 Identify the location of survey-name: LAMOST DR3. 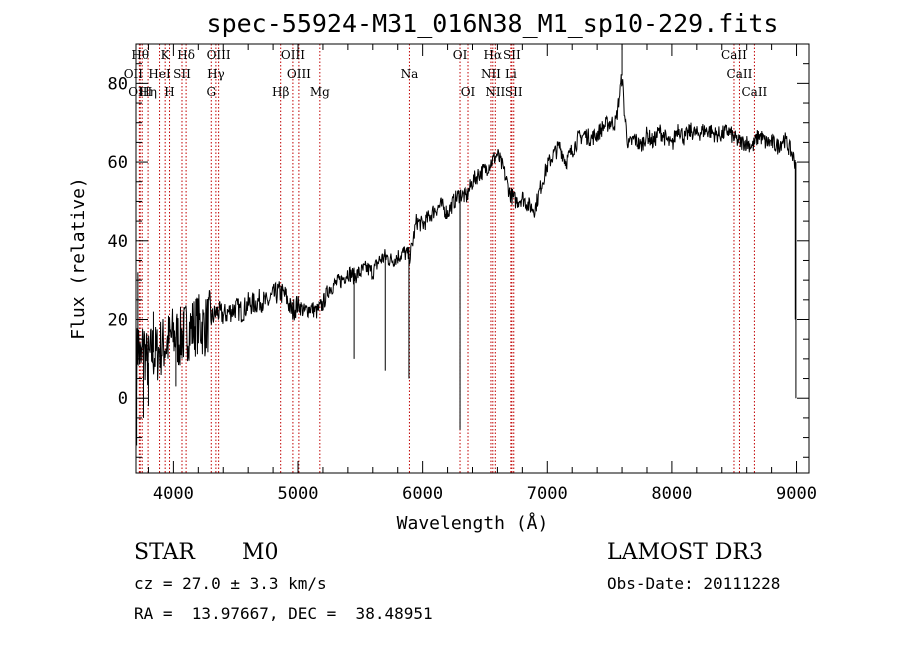
(685, 552).